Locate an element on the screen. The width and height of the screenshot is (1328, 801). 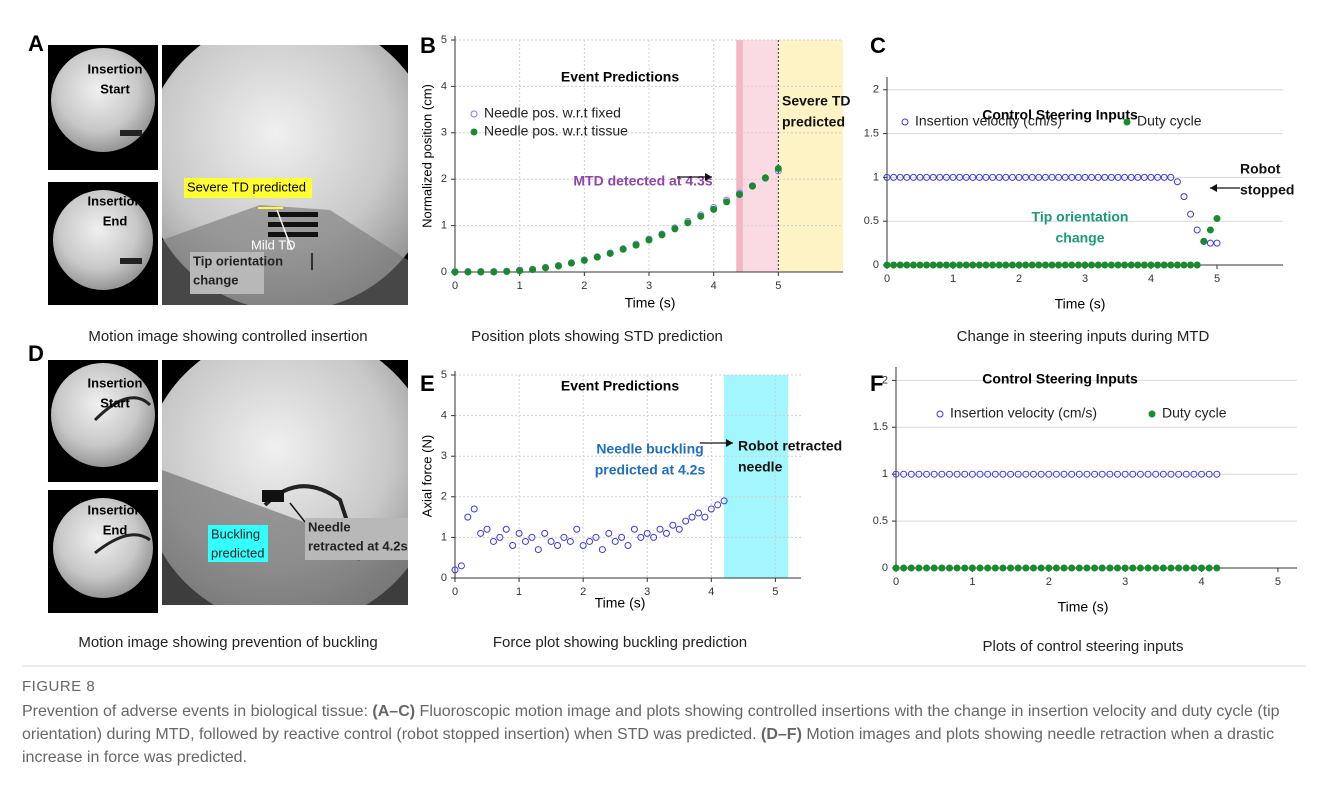
callout-text: Severe TD predicted is located at coordinates (246, 186).